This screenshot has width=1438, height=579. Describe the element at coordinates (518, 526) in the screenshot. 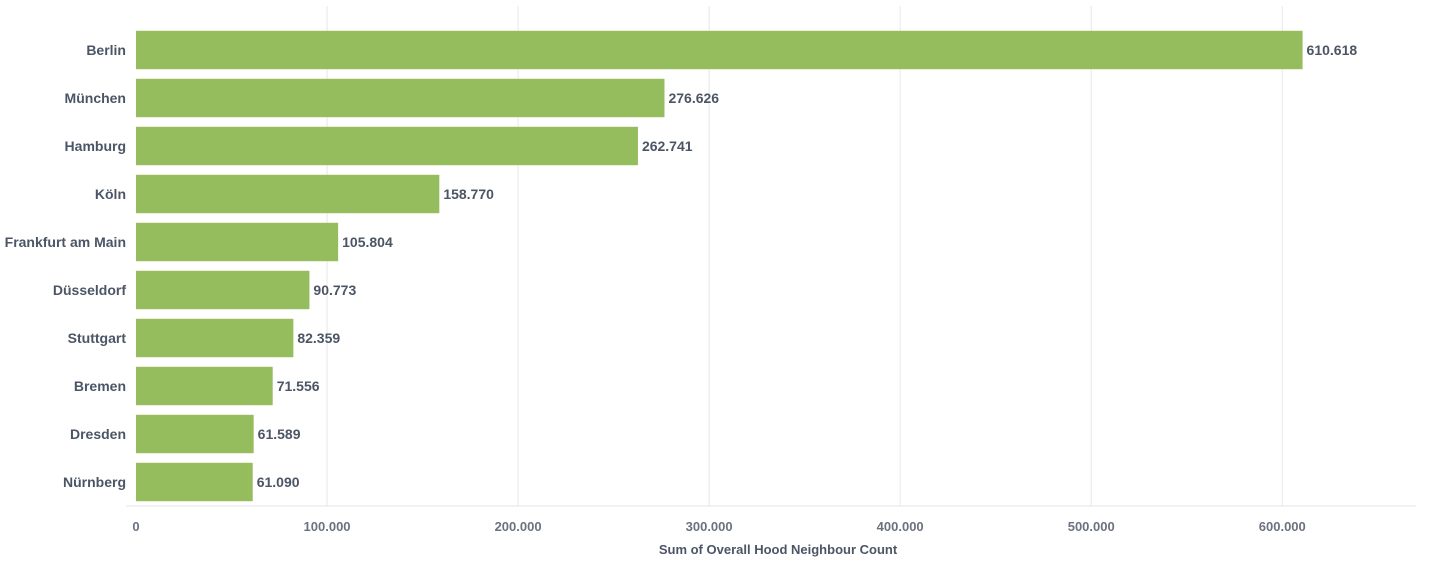

I see `x-tick-label: 200.000` at that location.